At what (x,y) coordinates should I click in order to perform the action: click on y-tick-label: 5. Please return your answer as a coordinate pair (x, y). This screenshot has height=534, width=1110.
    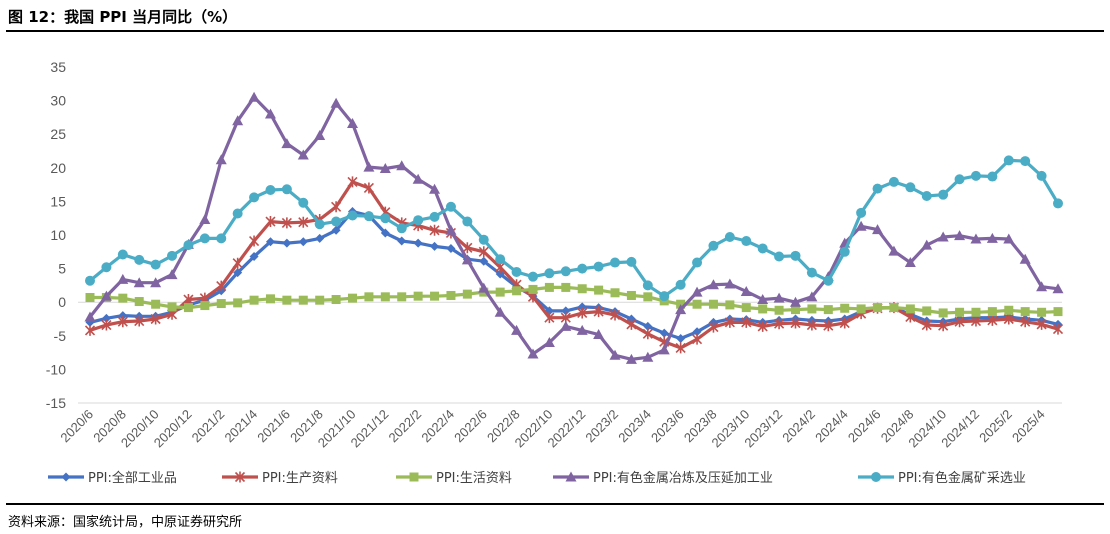
    Looking at the image, I should click on (62, 269).